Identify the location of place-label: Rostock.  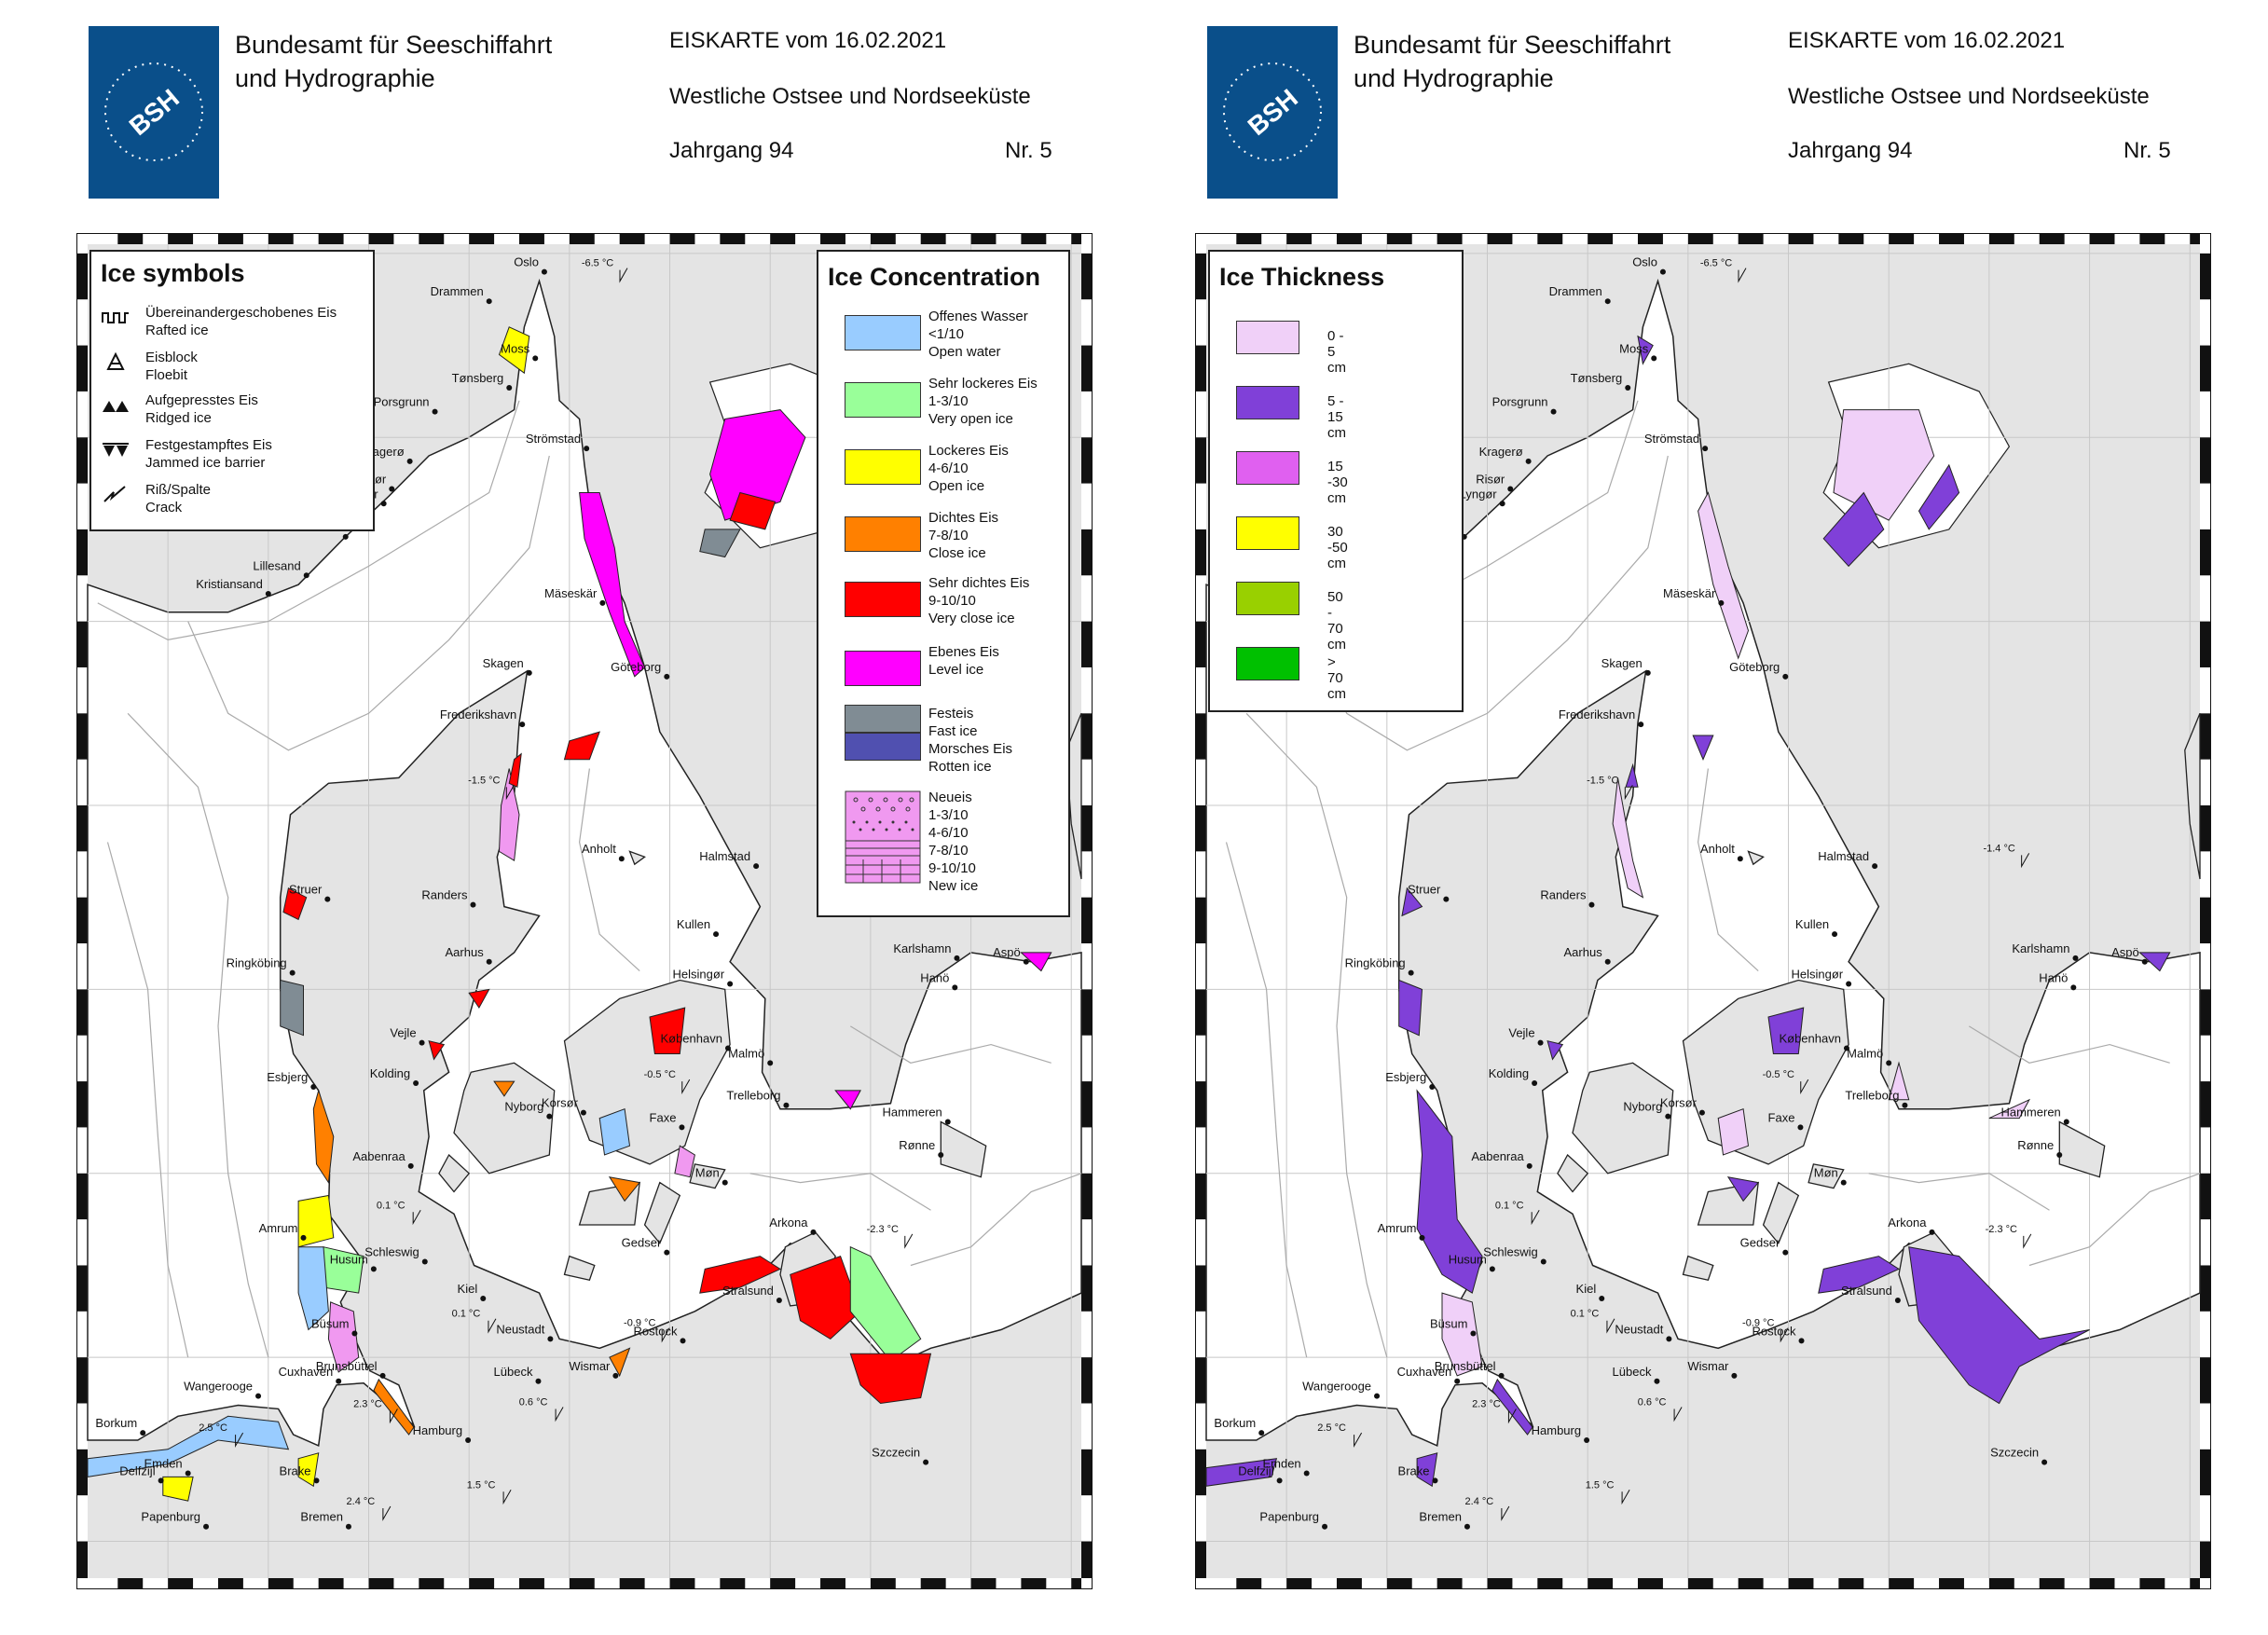
(656, 1331).